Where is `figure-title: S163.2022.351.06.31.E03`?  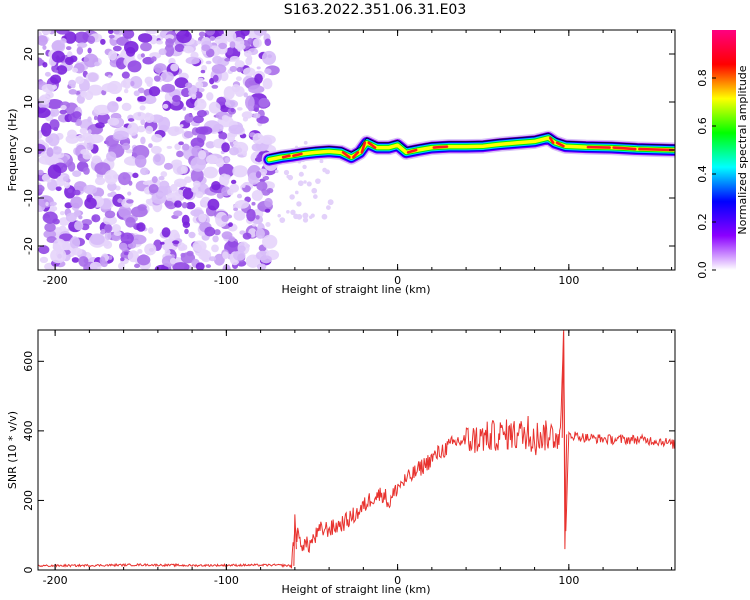 figure-title: S163.2022.351.06.31.E03 is located at coordinates (375, 10).